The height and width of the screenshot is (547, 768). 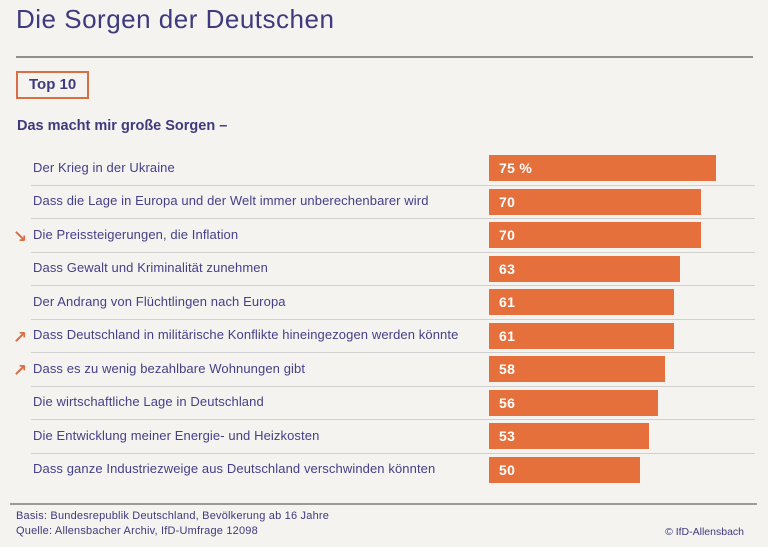 What do you see at coordinates (516, 168) in the screenshot?
I see `worry-value: 75 %` at bounding box center [516, 168].